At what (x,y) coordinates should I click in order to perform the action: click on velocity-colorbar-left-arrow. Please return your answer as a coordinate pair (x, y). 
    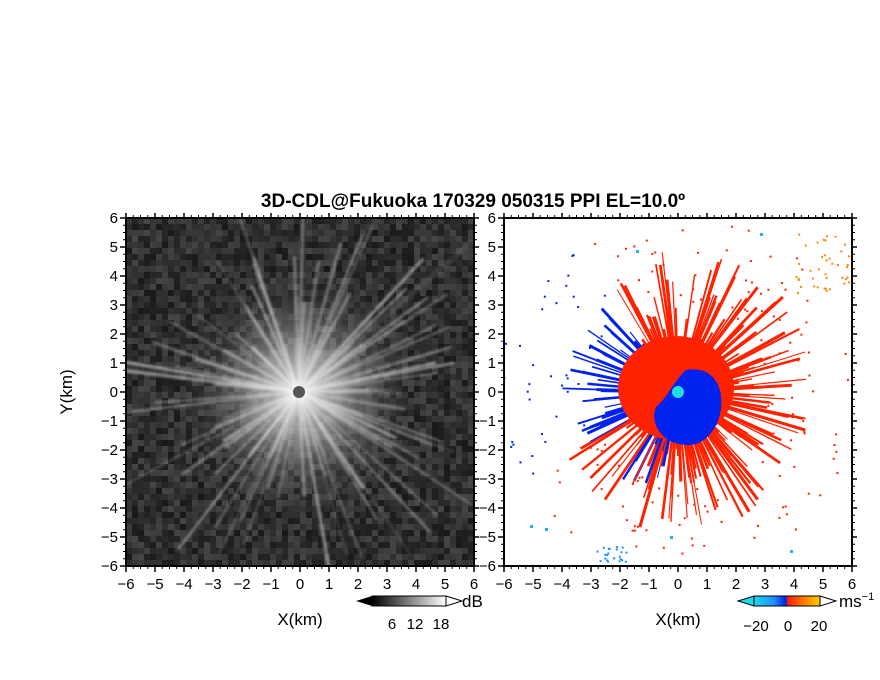
    Looking at the image, I should click on (745, 601).